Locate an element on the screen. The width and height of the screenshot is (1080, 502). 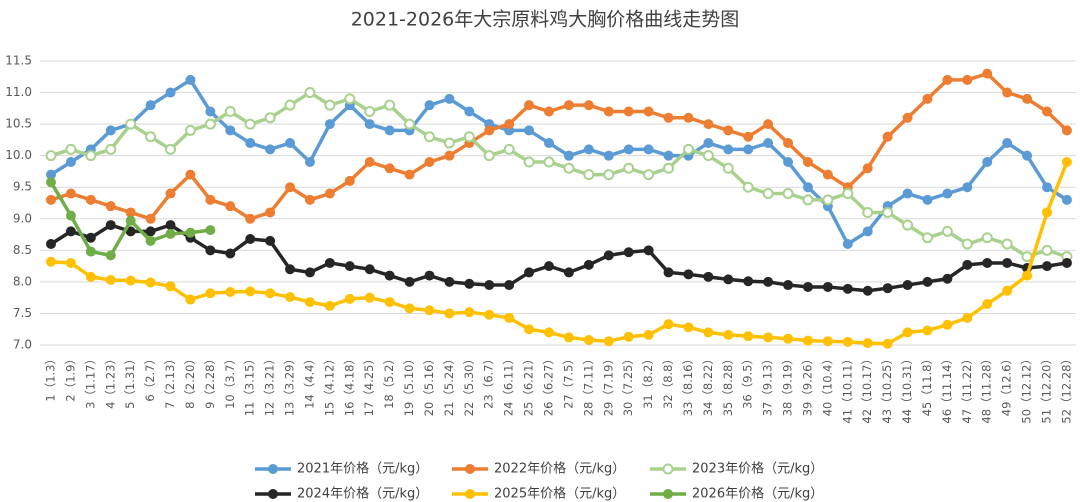
x-tick-label: 38（9.19） is located at coordinates (788, 384).